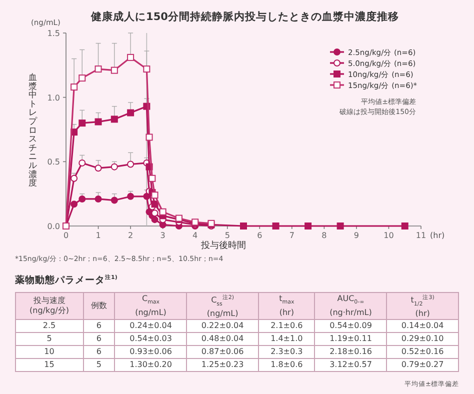 Image resolution: width=474 pixels, height=394 pixels. Describe the element at coordinates (286, 306) in the screenshot. I see `text: t$_{max}$ (hr)` at that location.